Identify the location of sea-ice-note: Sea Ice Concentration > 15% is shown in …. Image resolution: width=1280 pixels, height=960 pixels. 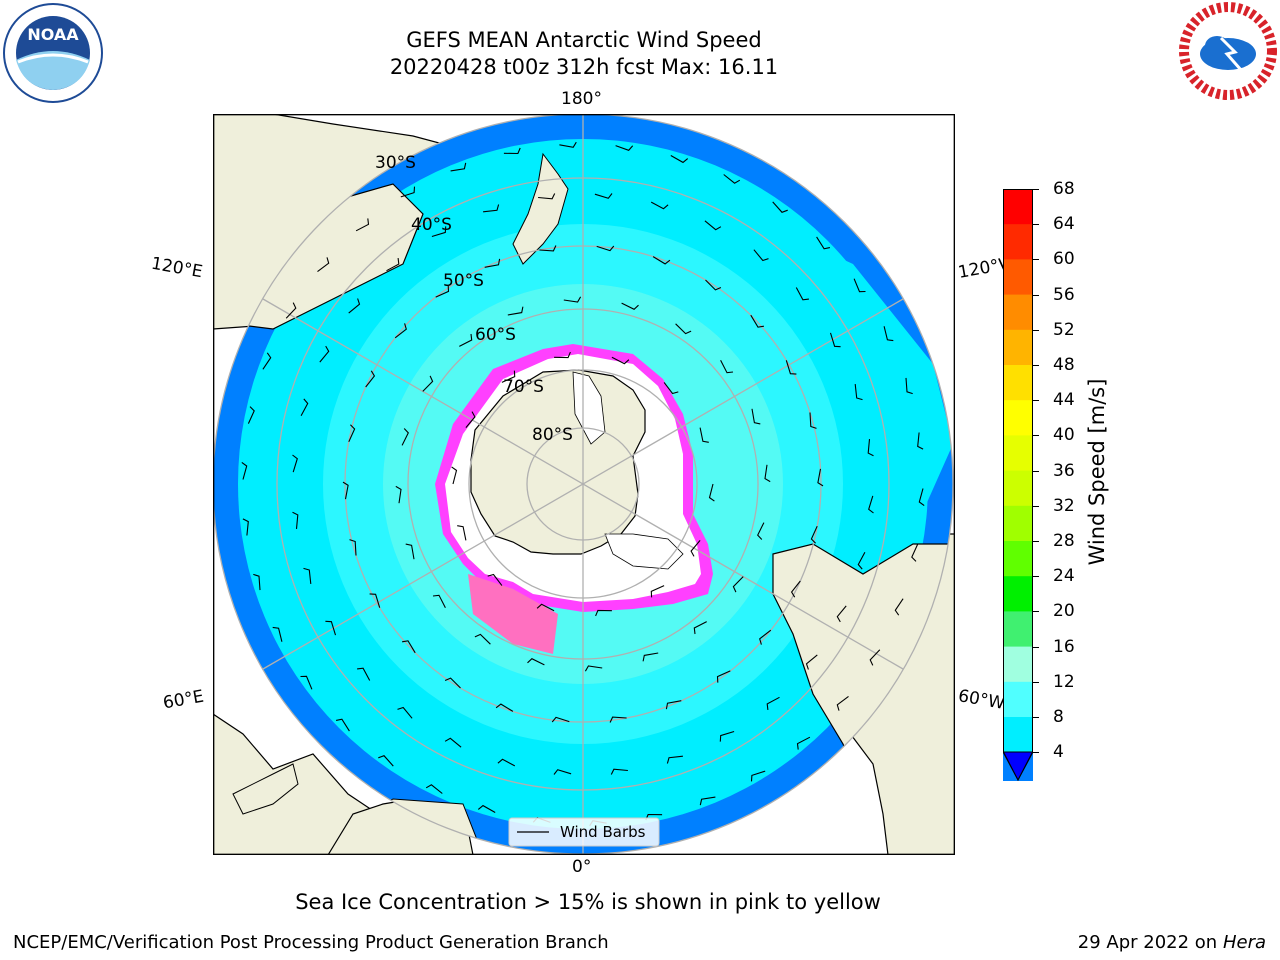
(588, 902).